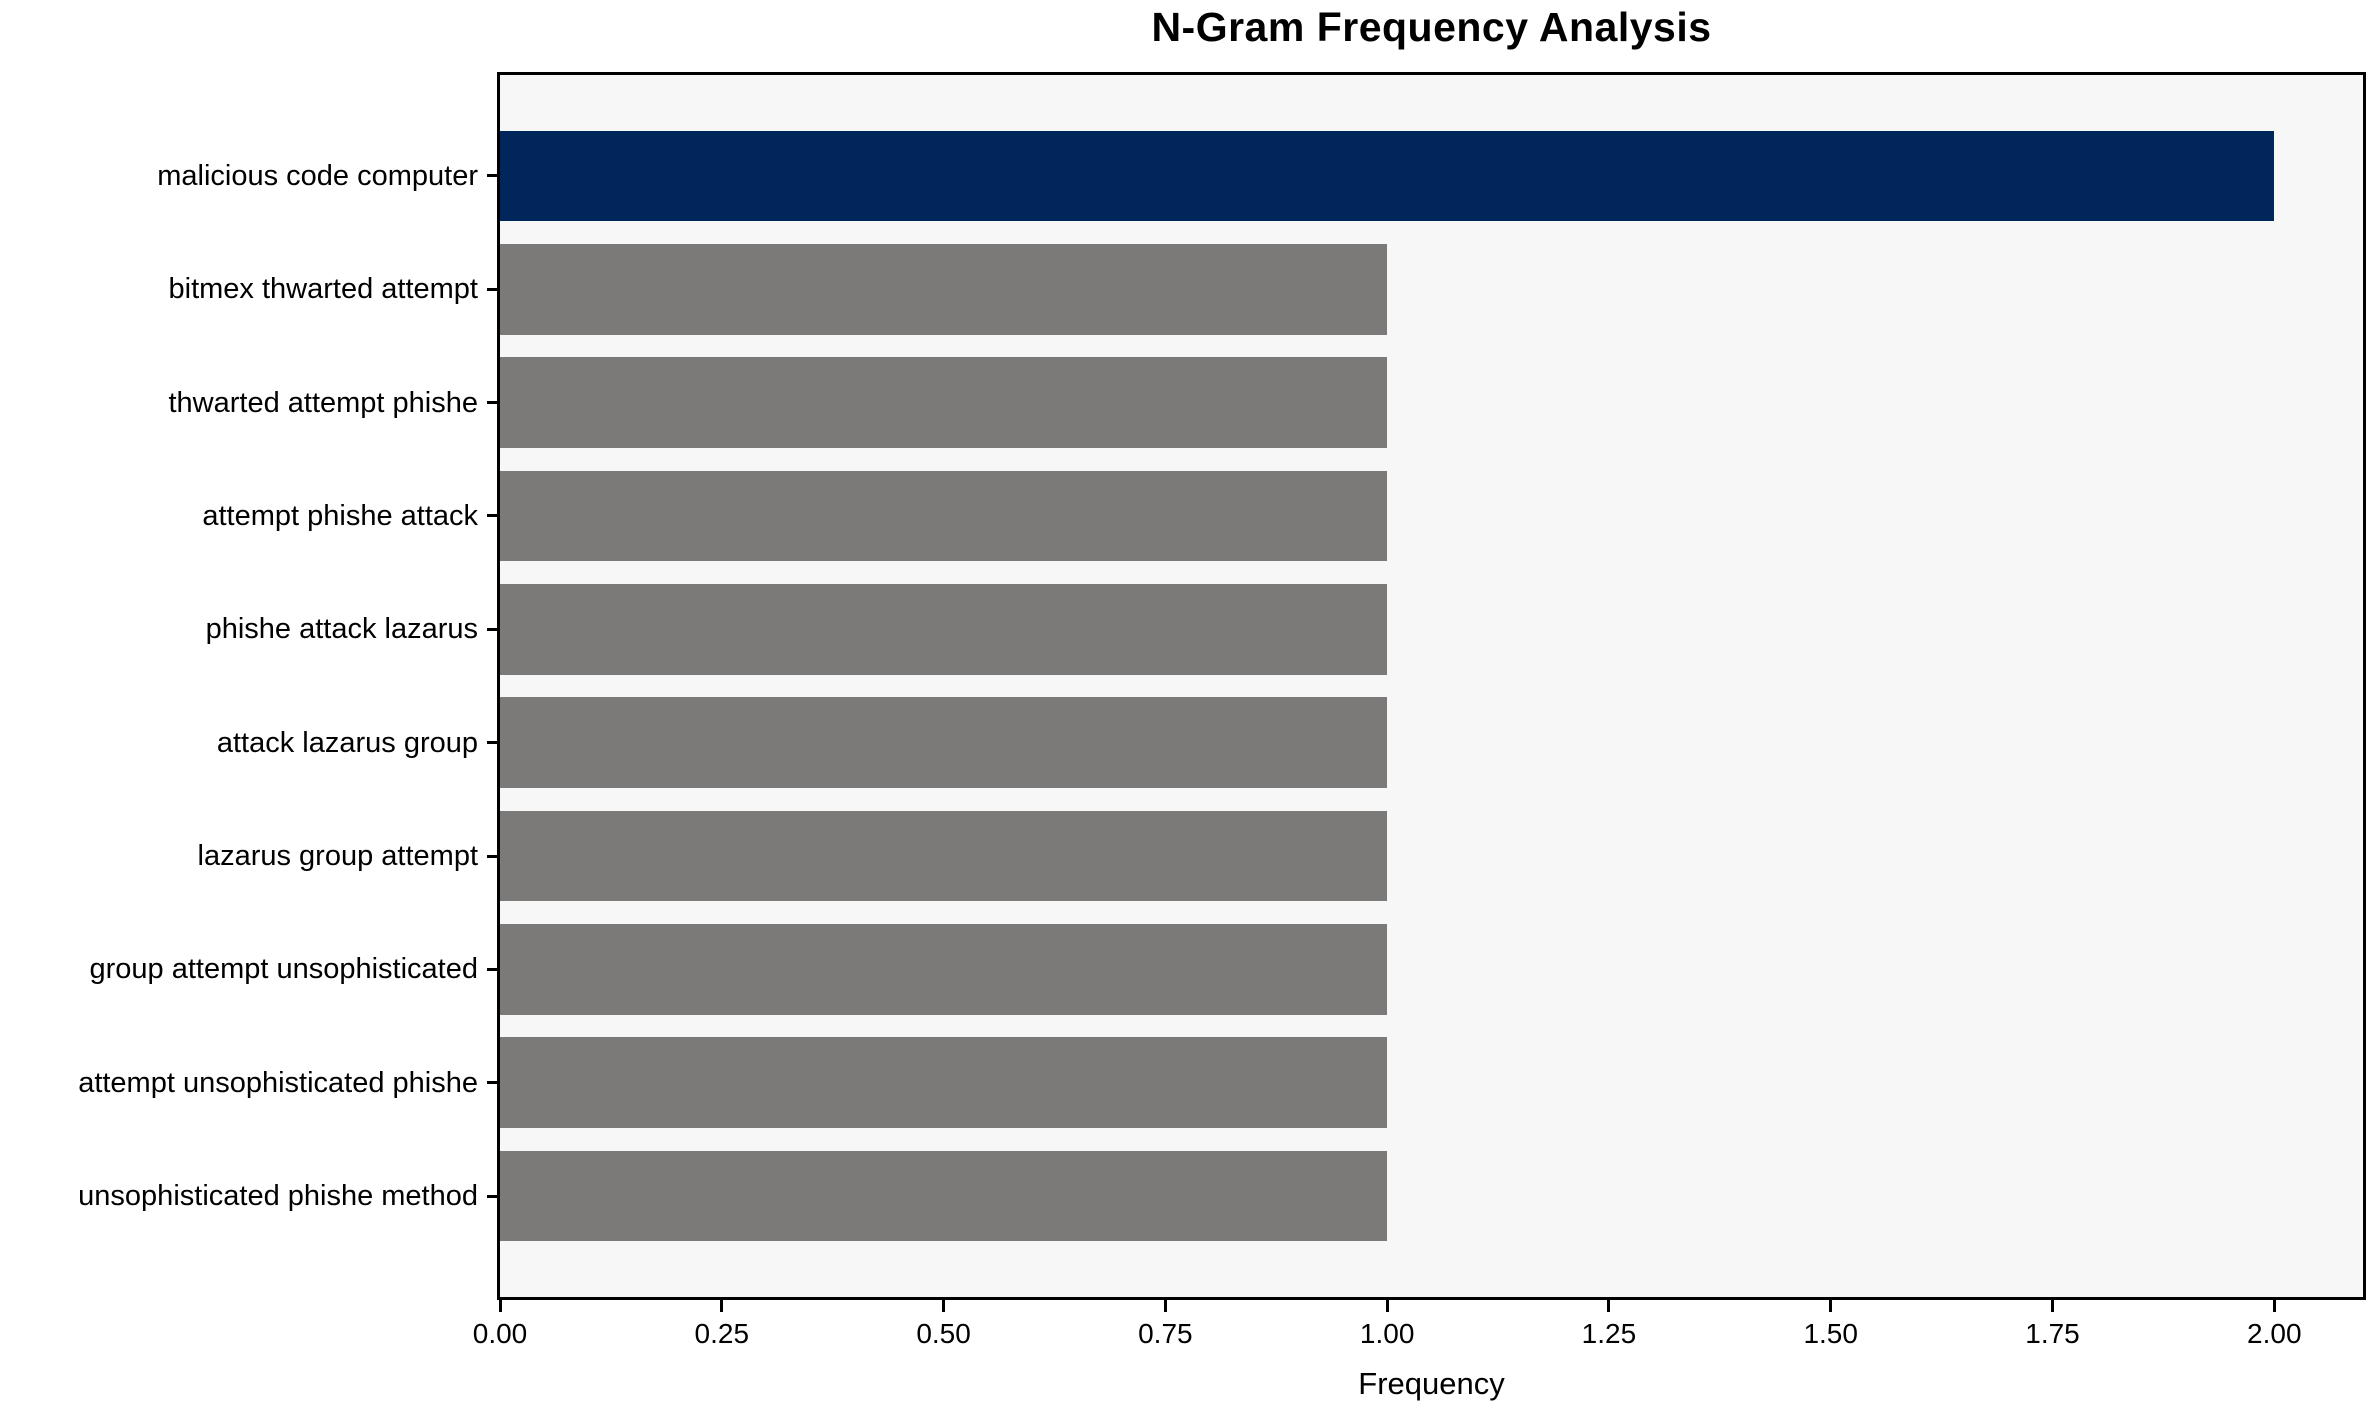 The image size is (2379, 1414). What do you see at coordinates (283, 969) in the screenshot?
I see `y-tick-label: group attempt unsophisticated` at bounding box center [283, 969].